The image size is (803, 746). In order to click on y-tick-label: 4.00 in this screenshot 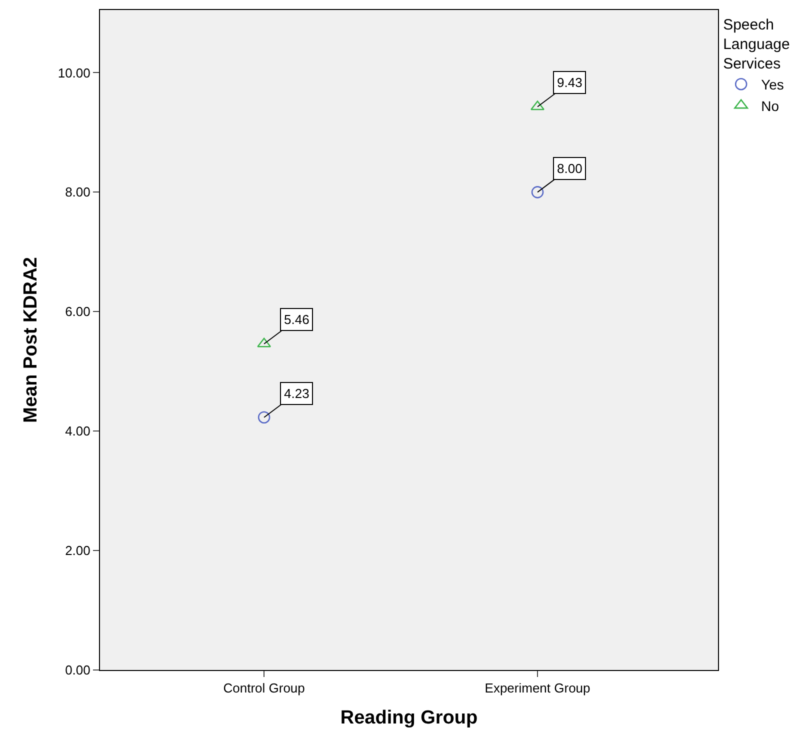, I will do `click(77, 431)`.